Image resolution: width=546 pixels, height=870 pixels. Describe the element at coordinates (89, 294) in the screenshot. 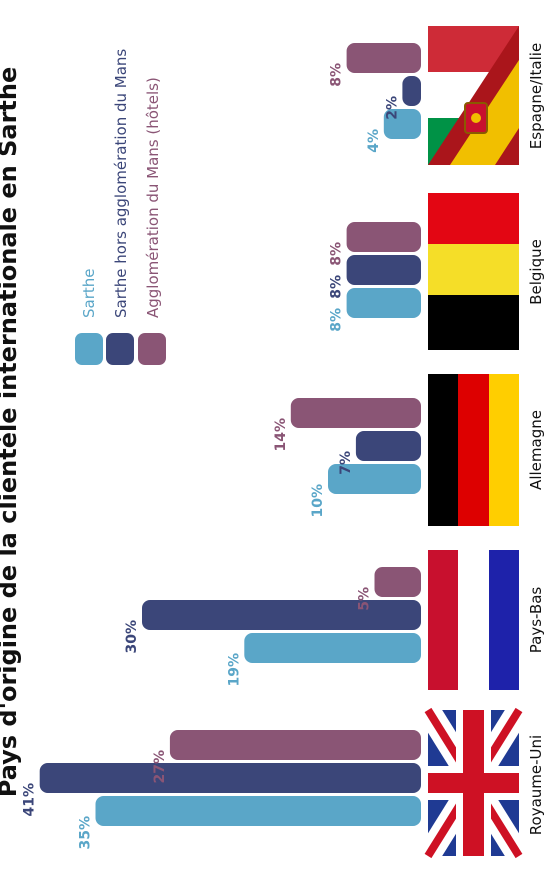

I see `legend-label-sarthe: Sarthe` at that location.